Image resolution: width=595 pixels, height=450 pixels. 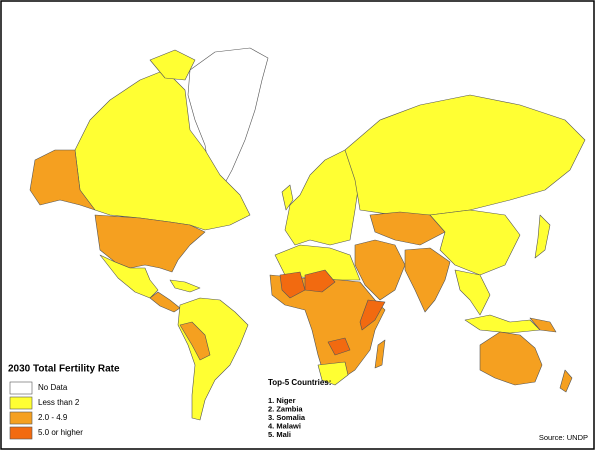 I want to click on legend-label: 2.0 - 4.9, so click(x=53, y=417).